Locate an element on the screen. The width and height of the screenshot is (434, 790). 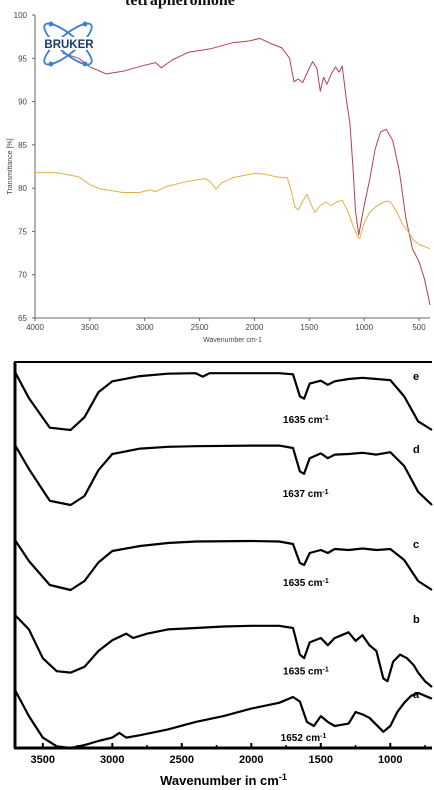
bruker-logo: BRUKER is located at coordinates (69, 44).